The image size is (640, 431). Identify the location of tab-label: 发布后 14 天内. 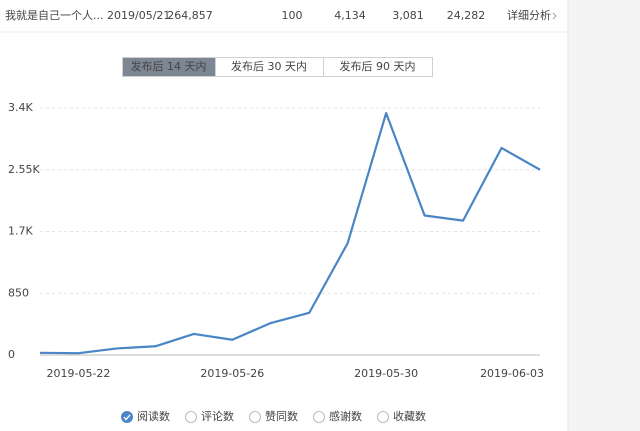
(169, 66).